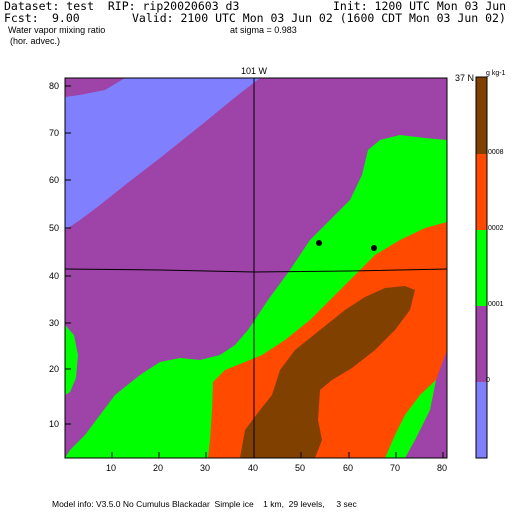 This screenshot has height=512, width=512. What do you see at coordinates (54, 228) in the screenshot?
I see `y-tick-label: 50` at bounding box center [54, 228].